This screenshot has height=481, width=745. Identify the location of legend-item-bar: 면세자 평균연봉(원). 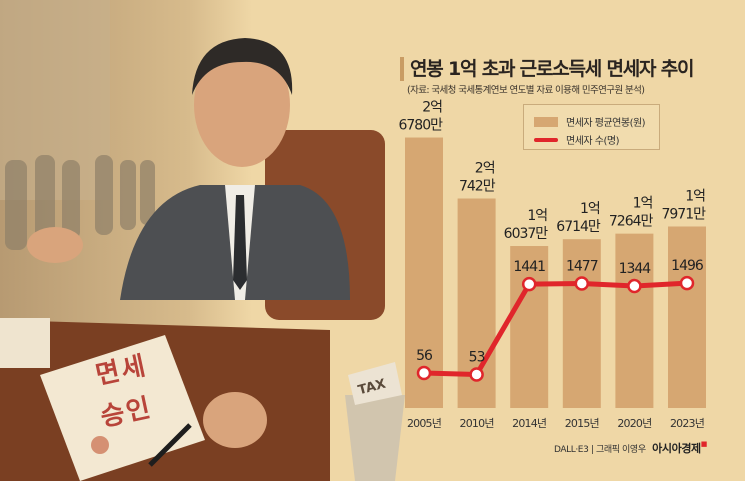
(590, 121).